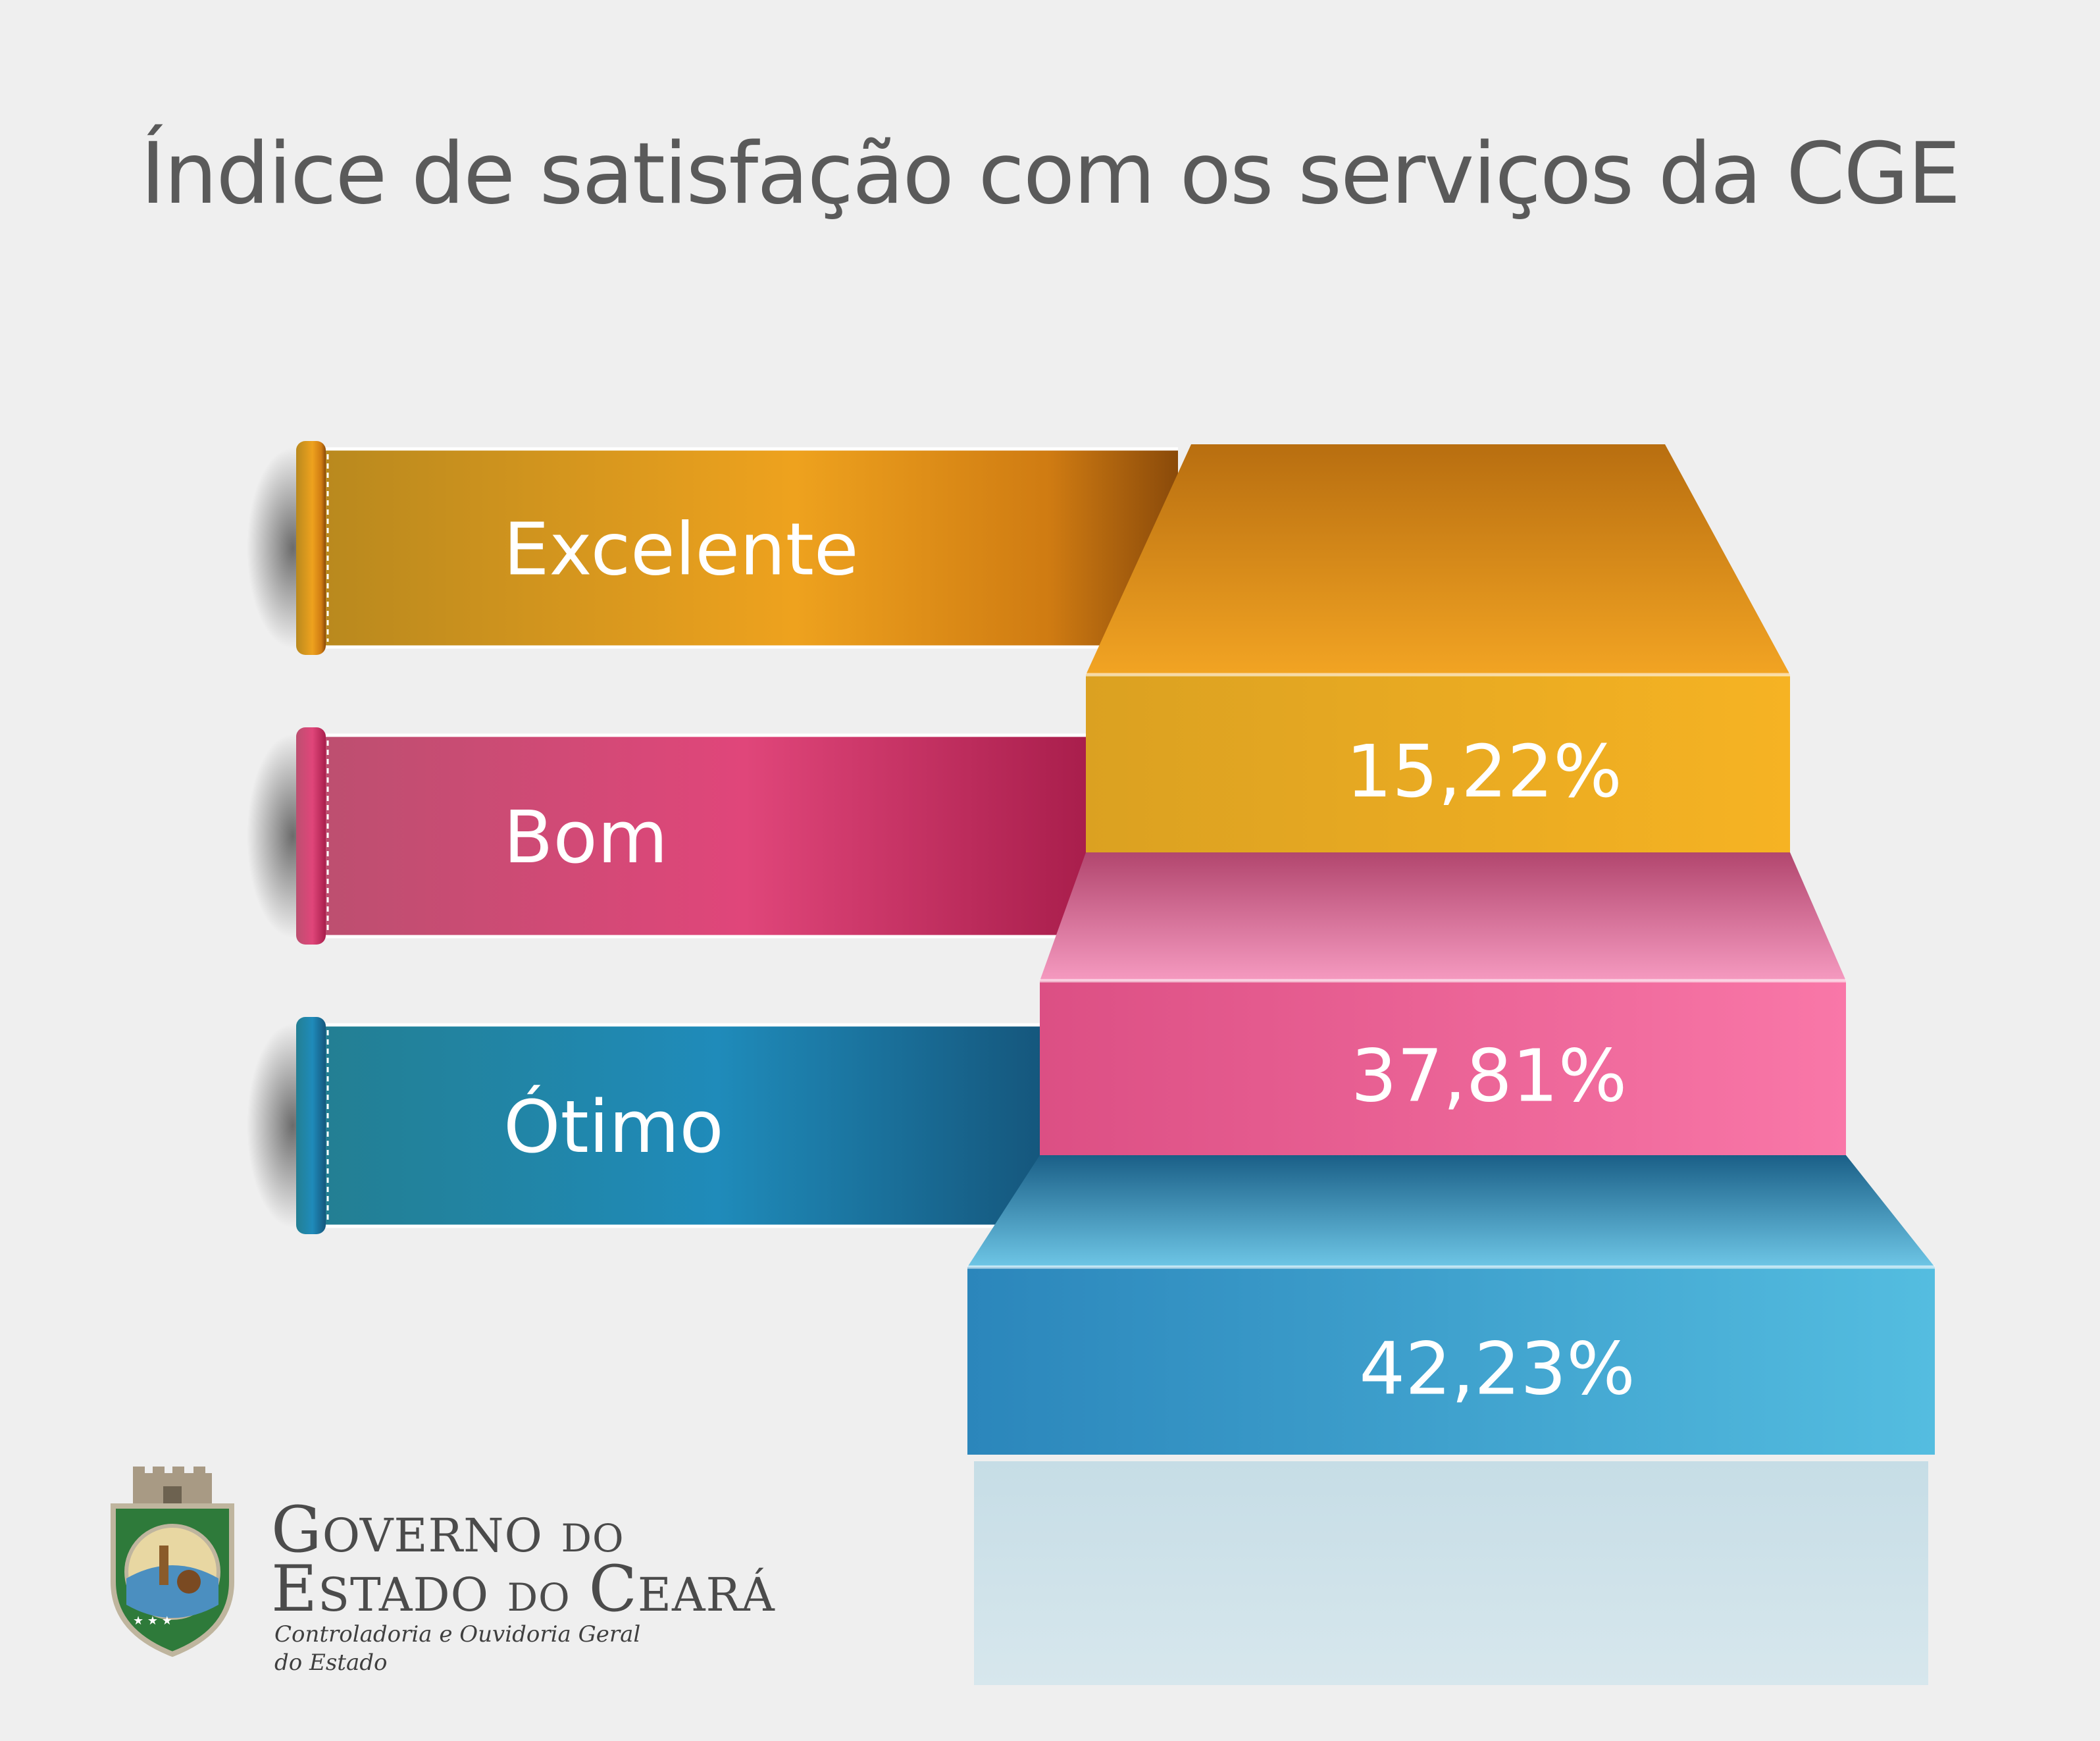 The image size is (2100, 1741). What do you see at coordinates (523, 1589) in the screenshot?
I see `brand-line-2: ESTADO DO CEARÁ` at bounding box center [523, 1589].